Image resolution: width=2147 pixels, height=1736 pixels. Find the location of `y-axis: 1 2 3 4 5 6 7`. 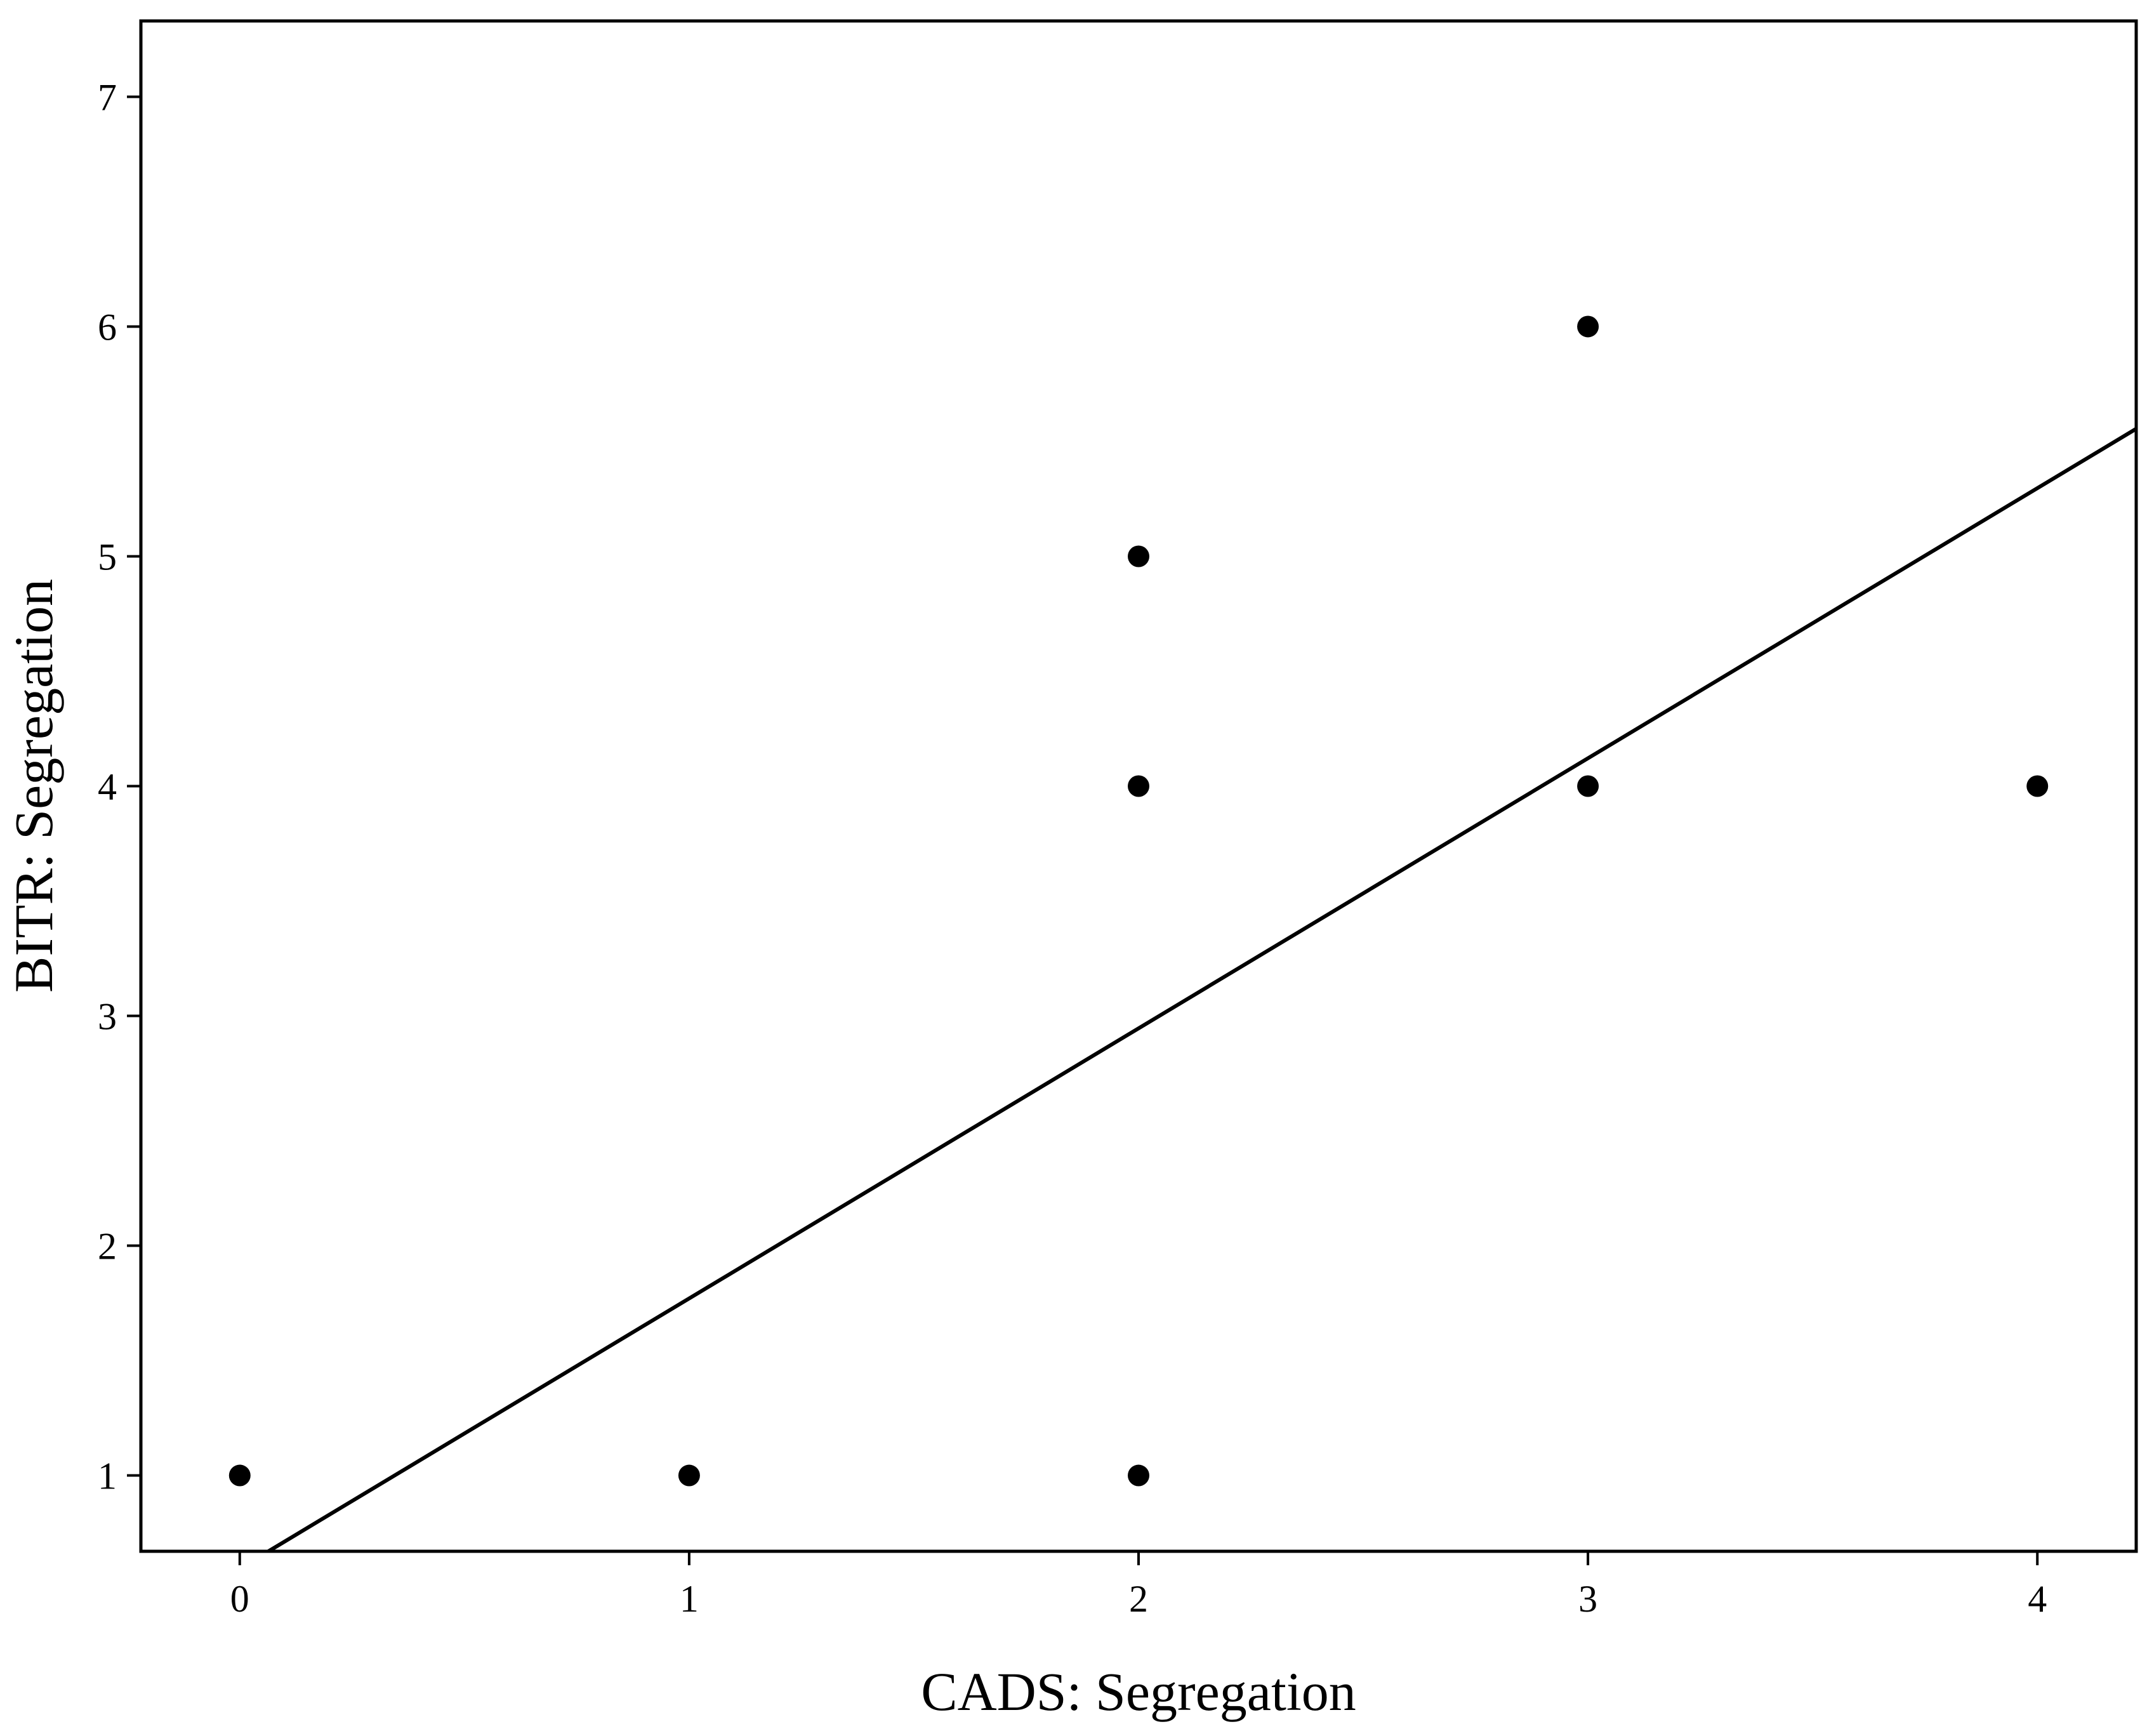

y-axis: 1 2 3 4 5 6 7 is located at coordinates (119, 786).